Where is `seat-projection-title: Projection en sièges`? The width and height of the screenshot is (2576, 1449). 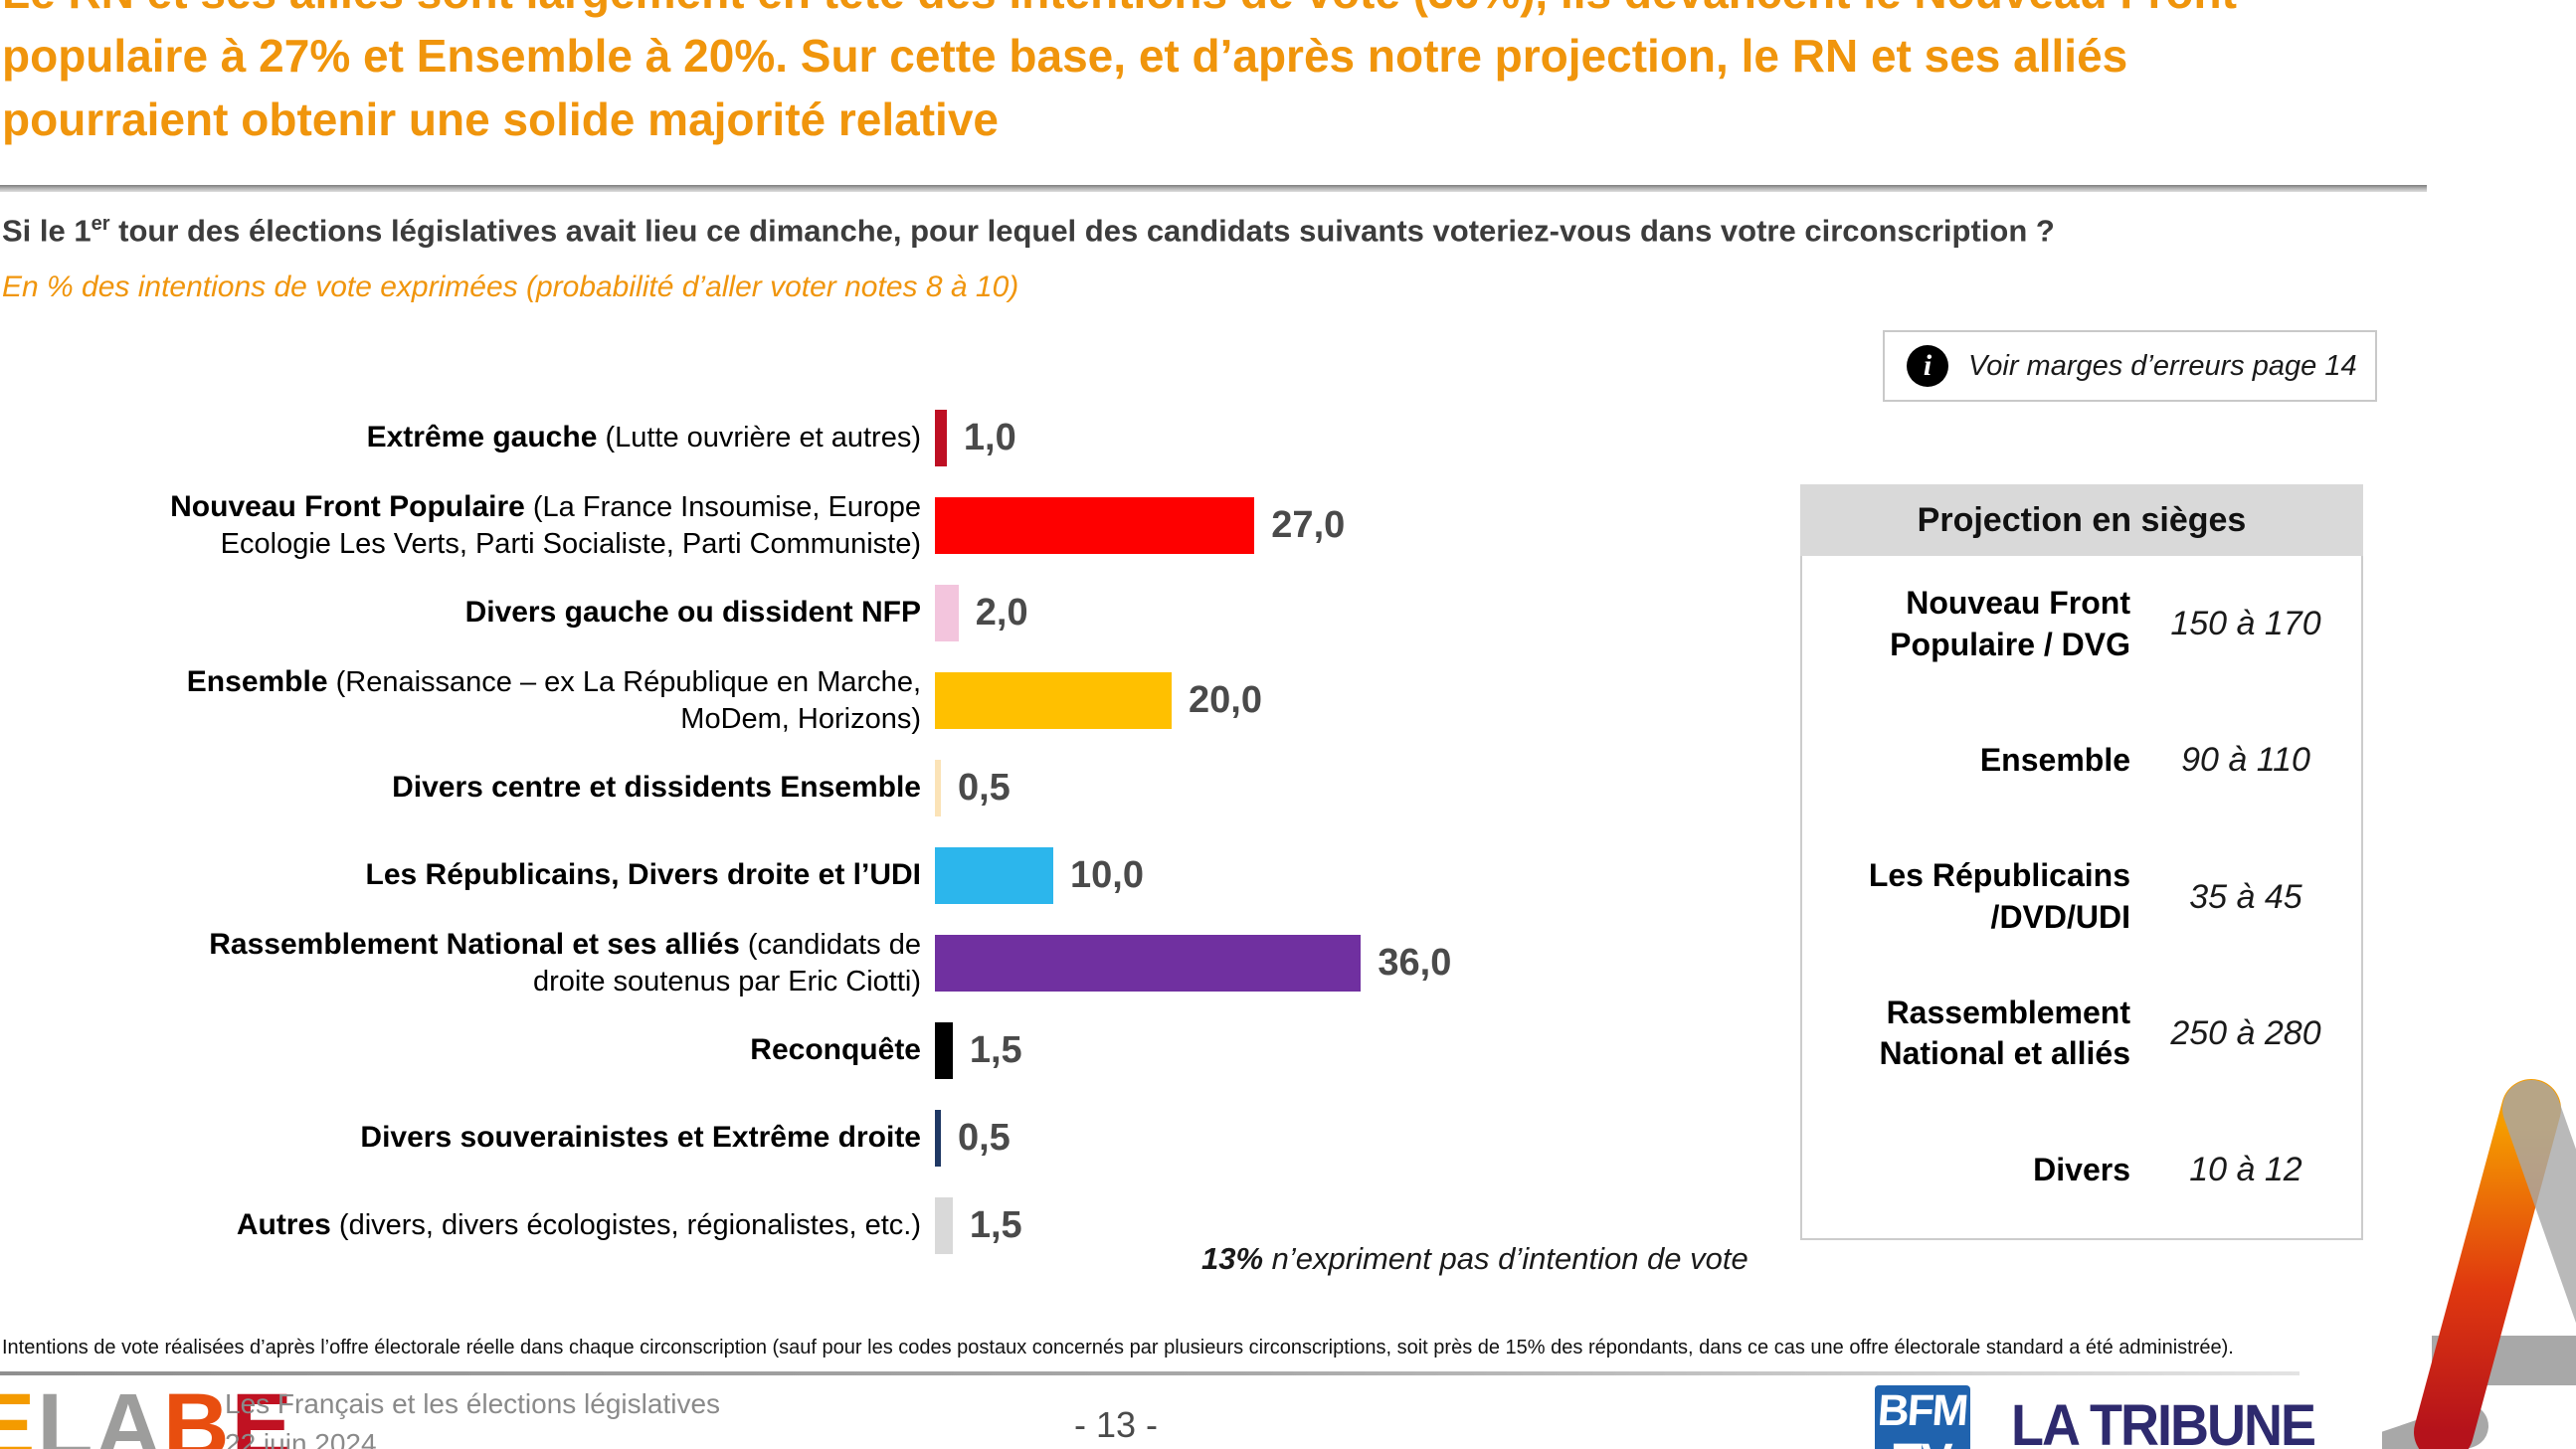 seat-projection-title: Projection en sièges is located at coordinates (2081, 520).